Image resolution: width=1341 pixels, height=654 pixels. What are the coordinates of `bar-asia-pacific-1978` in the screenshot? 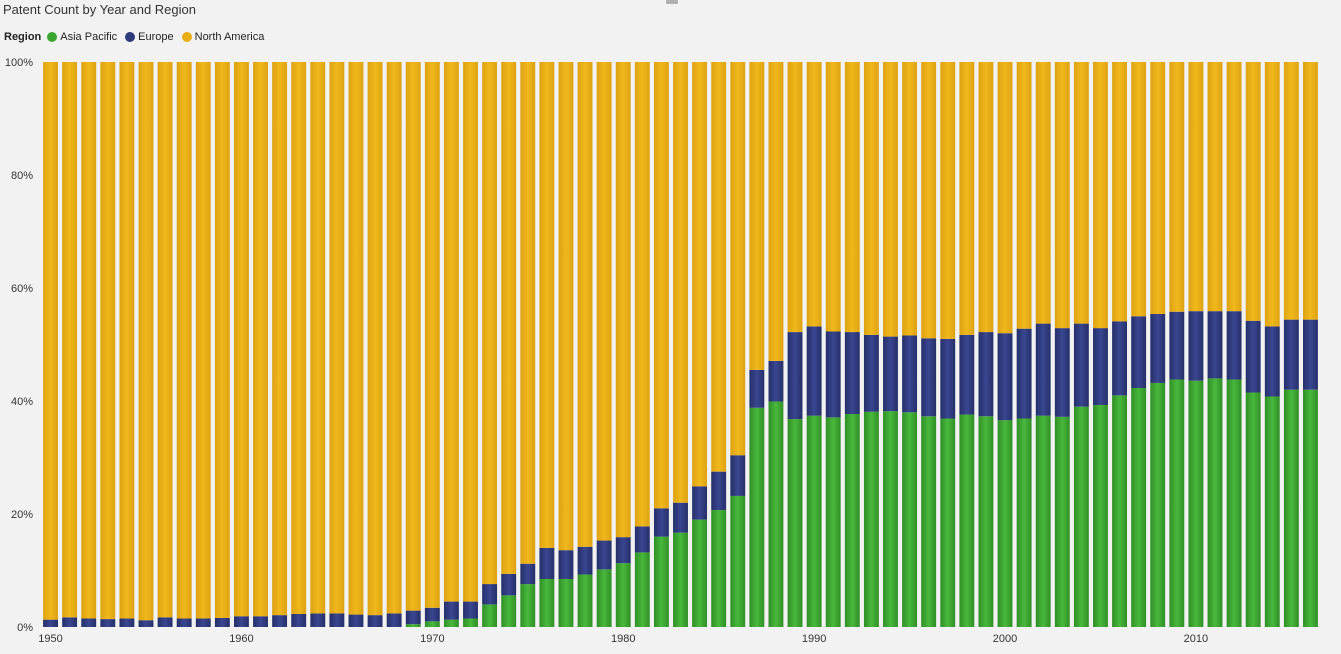 It's located at (585, 600).